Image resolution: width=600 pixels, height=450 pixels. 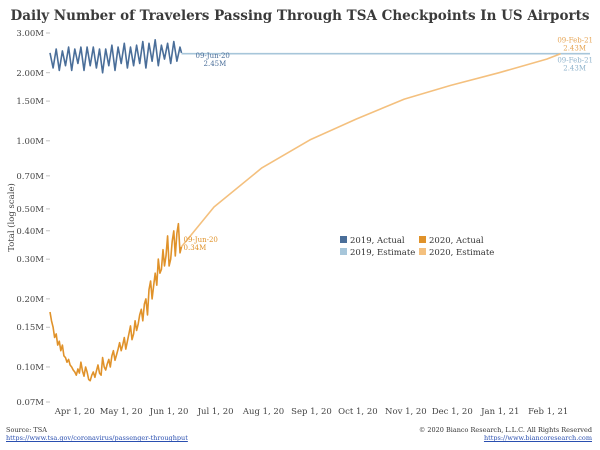 What do you see at coordinates (452, 412) in the screenshot?
I see `x-tick-label: Dec 1, 20` at bounding box center [452, 412].